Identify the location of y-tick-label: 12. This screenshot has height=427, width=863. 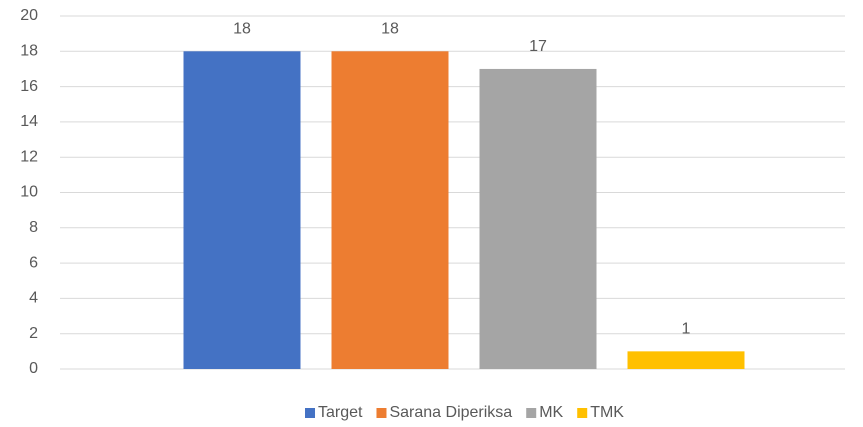
(29, 156).